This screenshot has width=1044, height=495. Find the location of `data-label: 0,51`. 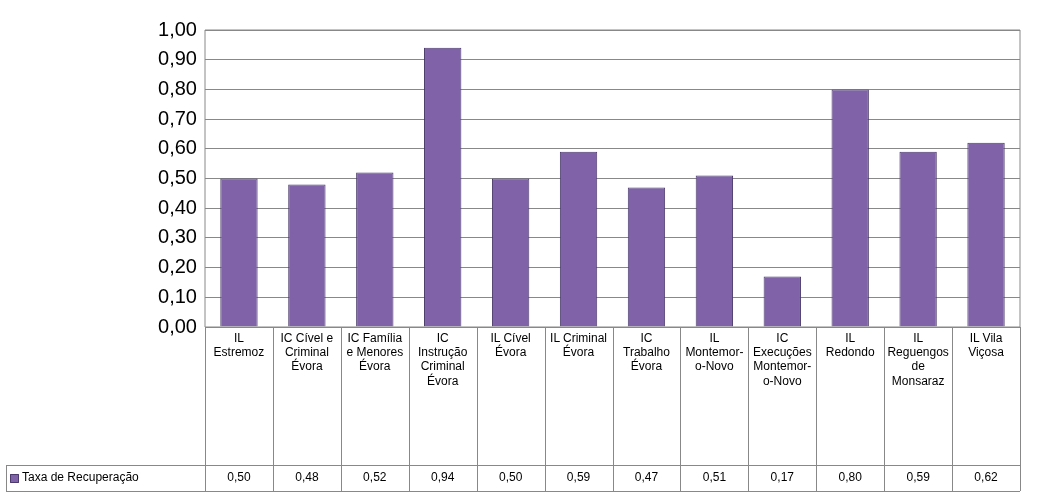

data-label: 0,51 is located at coordinates (714, 477).